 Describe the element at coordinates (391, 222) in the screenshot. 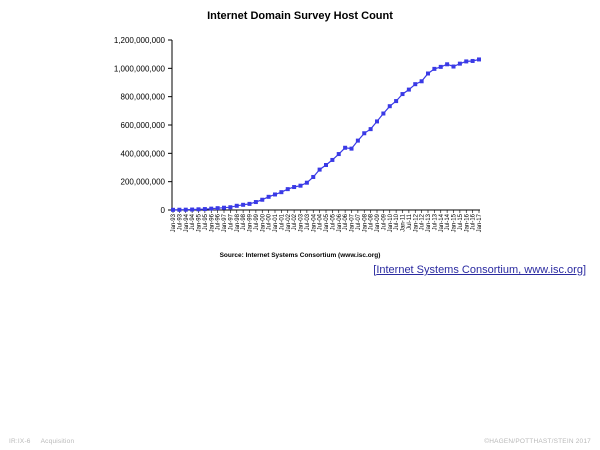

I see `x-tick-label: Jan-10` at that location.